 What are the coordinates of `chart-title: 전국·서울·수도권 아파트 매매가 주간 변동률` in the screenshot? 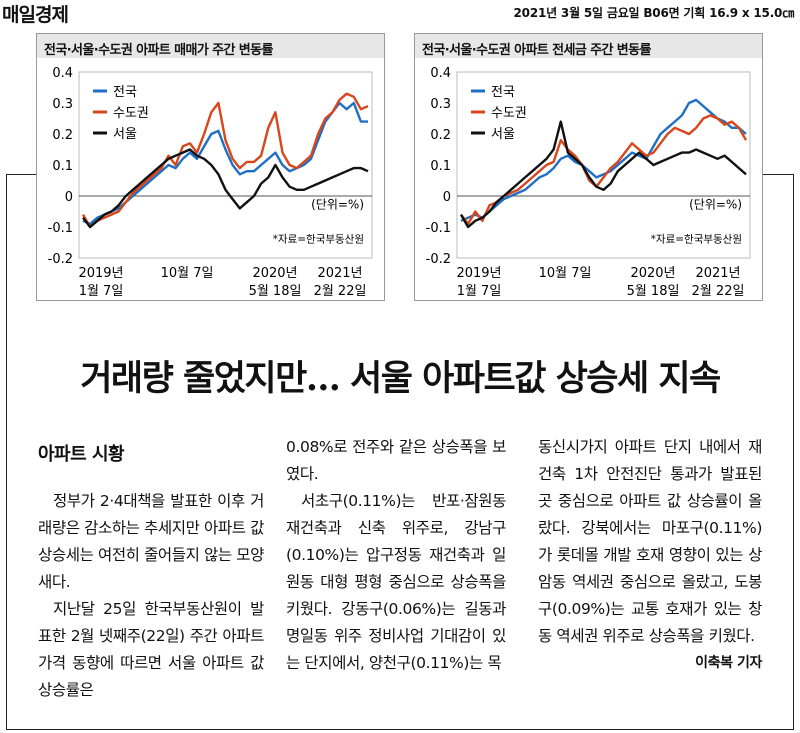 It's located at (210, 46).